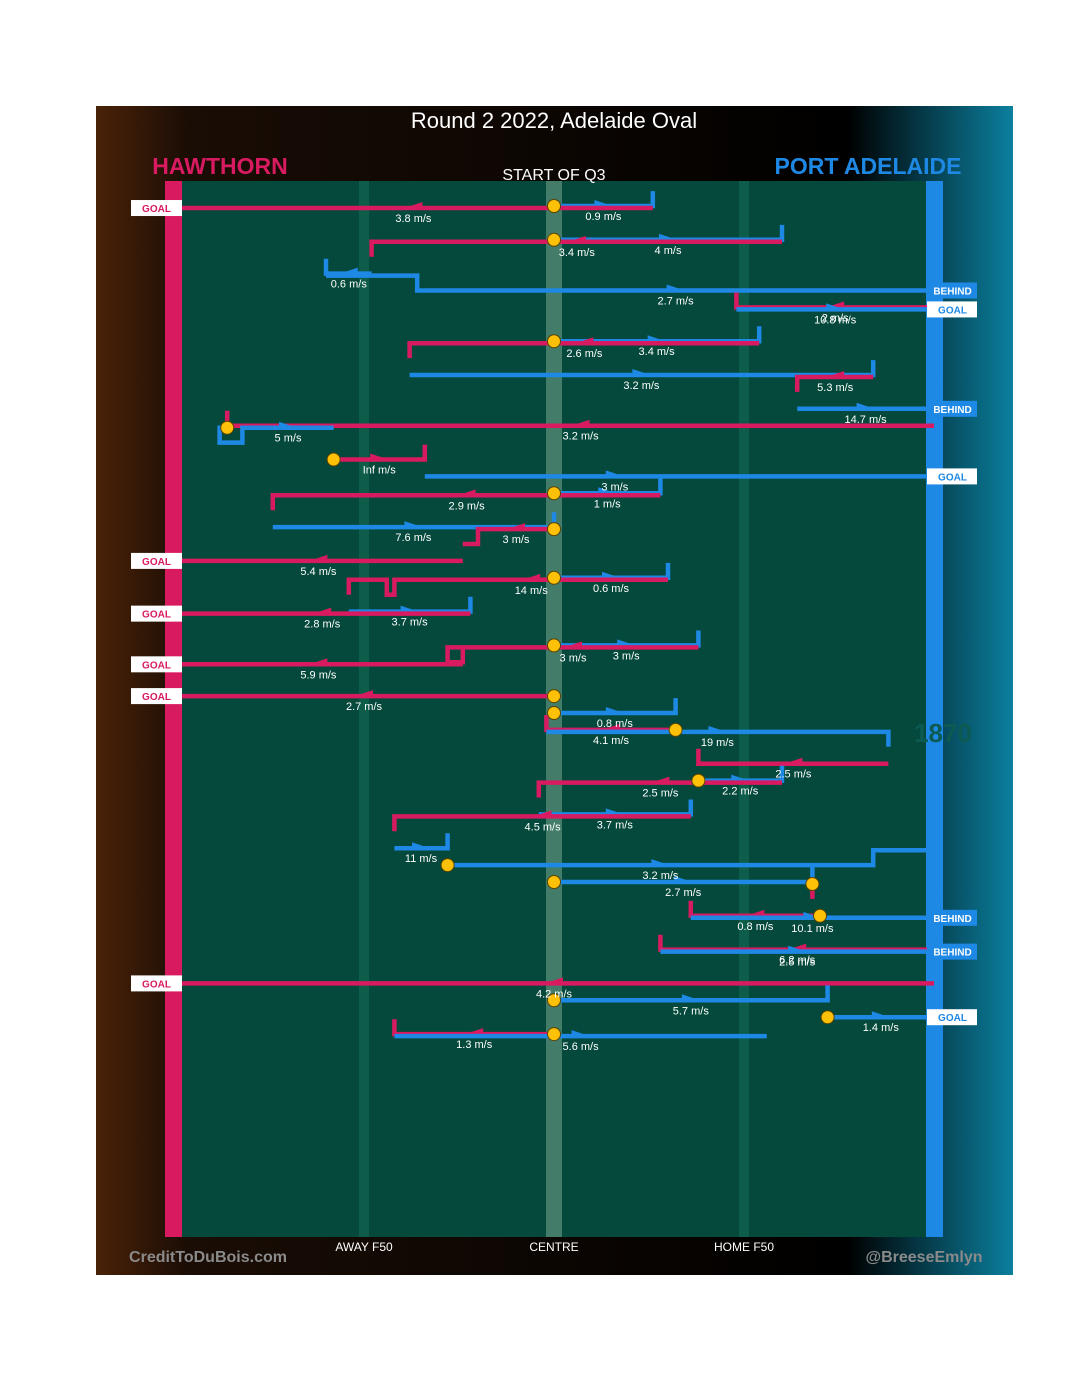  I want to click on result-text-12: BEHIND, so click(952, 410).